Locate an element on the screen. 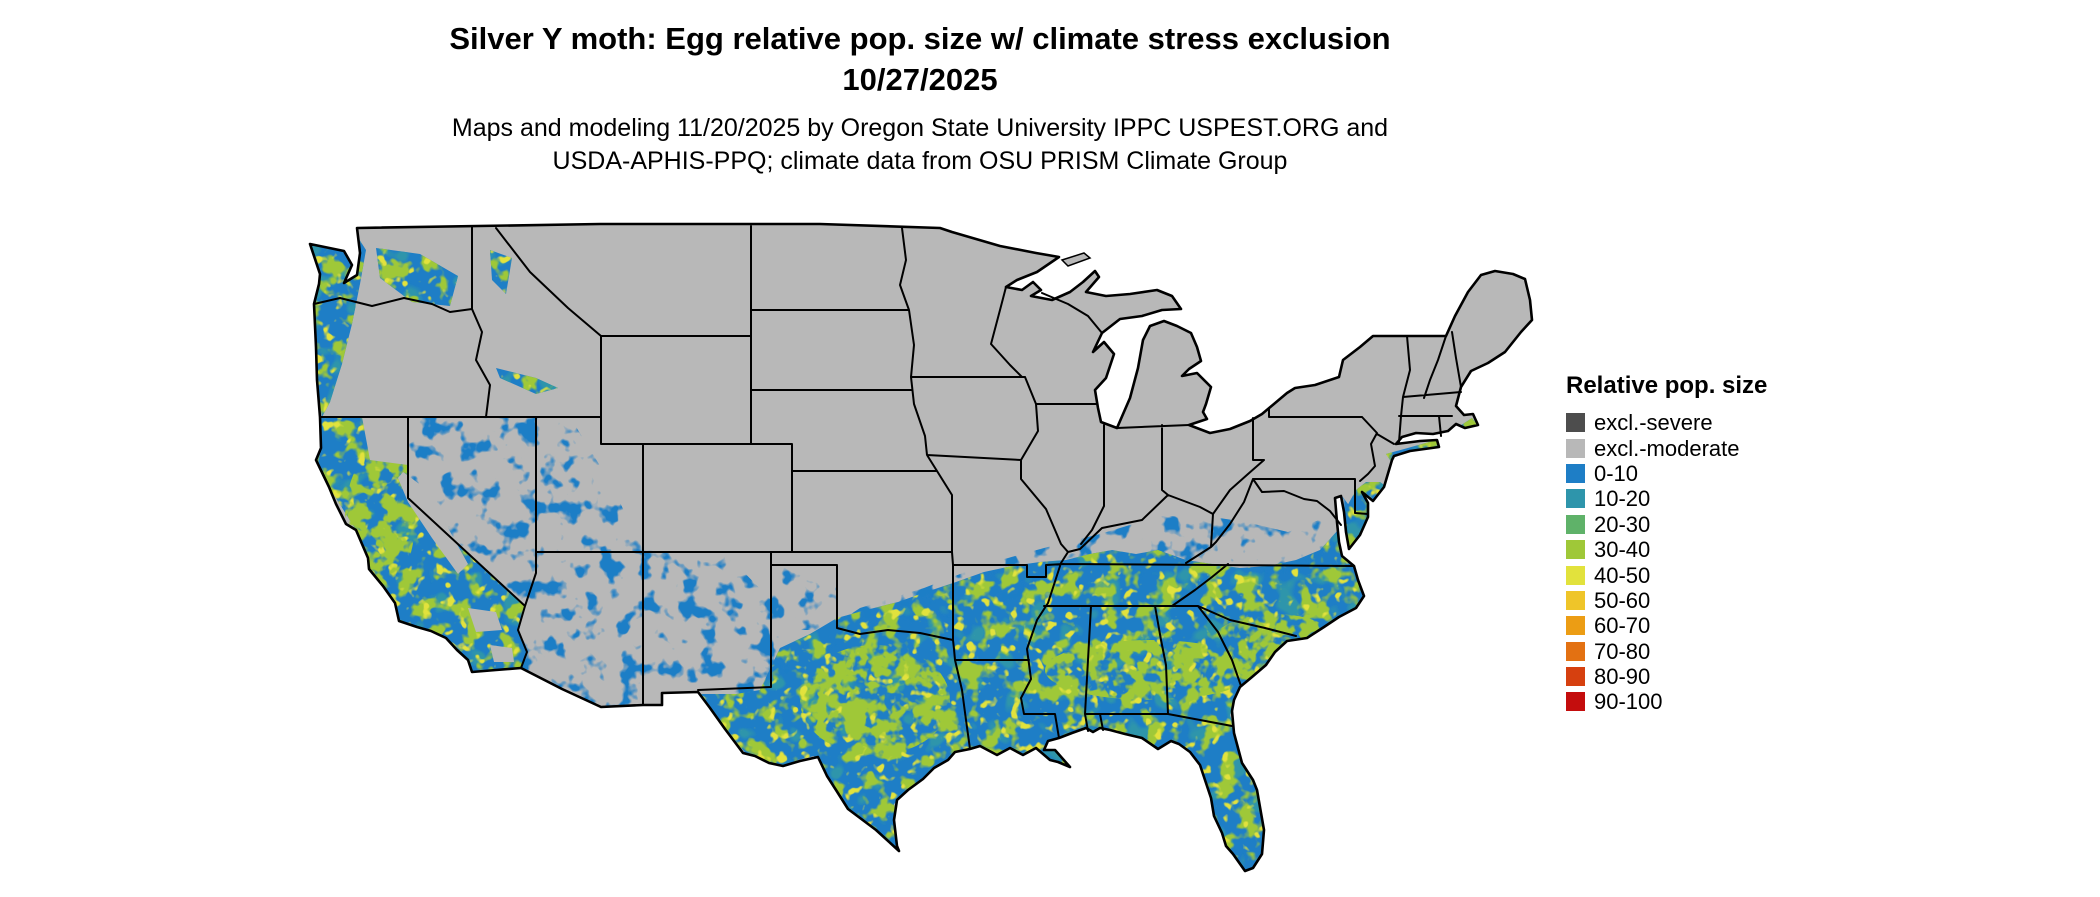 This screenshot has height=897, width=2100. page-title-date: 10/27/2025 is located at coordinates (920, 79).